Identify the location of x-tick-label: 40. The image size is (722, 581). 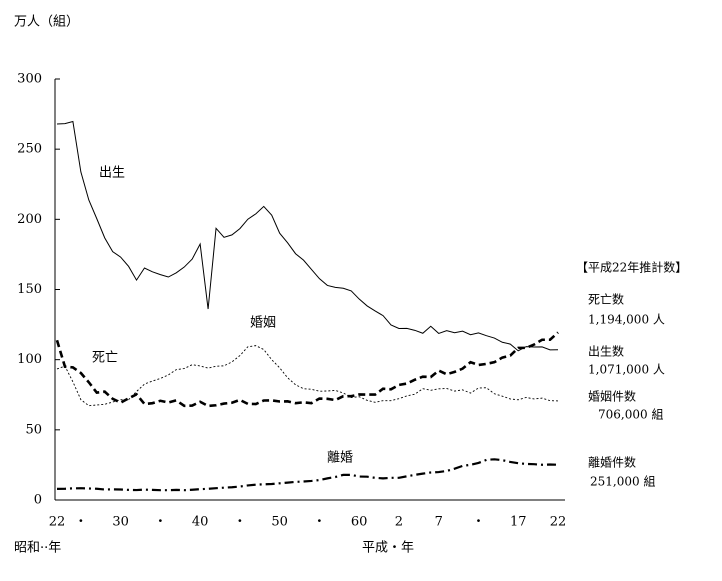
(200, 522).